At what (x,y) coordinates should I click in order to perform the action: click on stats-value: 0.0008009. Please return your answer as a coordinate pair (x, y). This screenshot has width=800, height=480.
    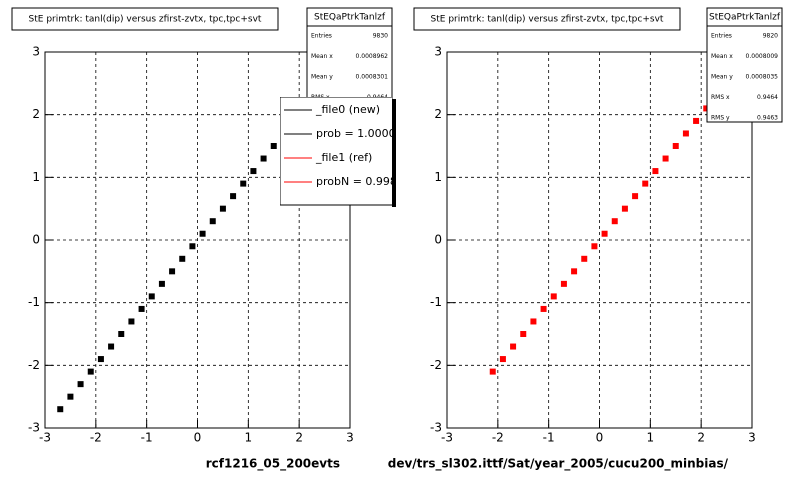
    Looking at the image, I should click on (762, 56).